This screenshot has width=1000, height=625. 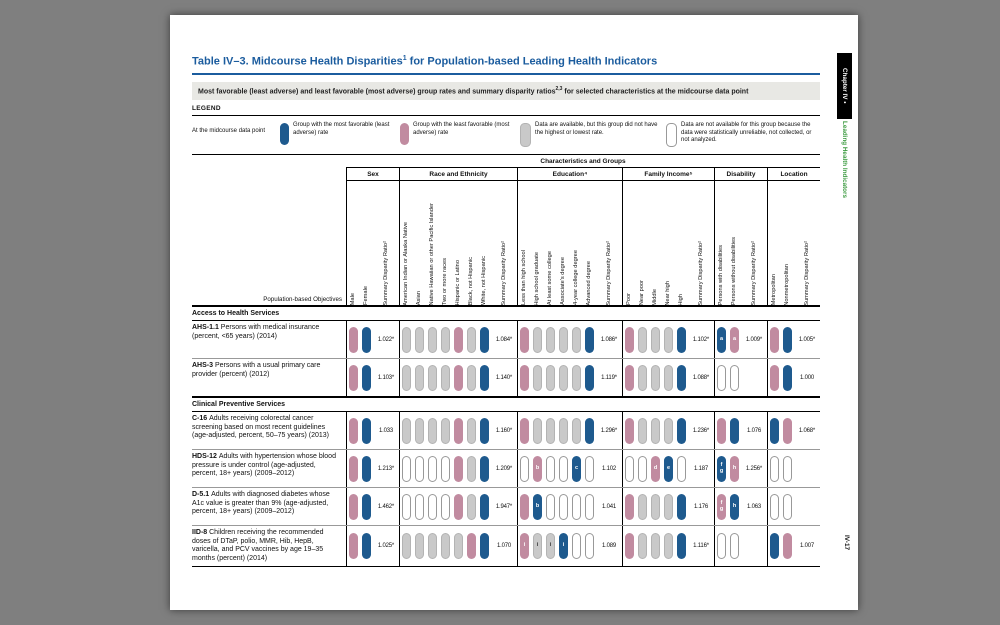 What do you see at coordinates (668, 243) in the screenshot?
I see `column-header: Near high` at bounding box center [668, 243].